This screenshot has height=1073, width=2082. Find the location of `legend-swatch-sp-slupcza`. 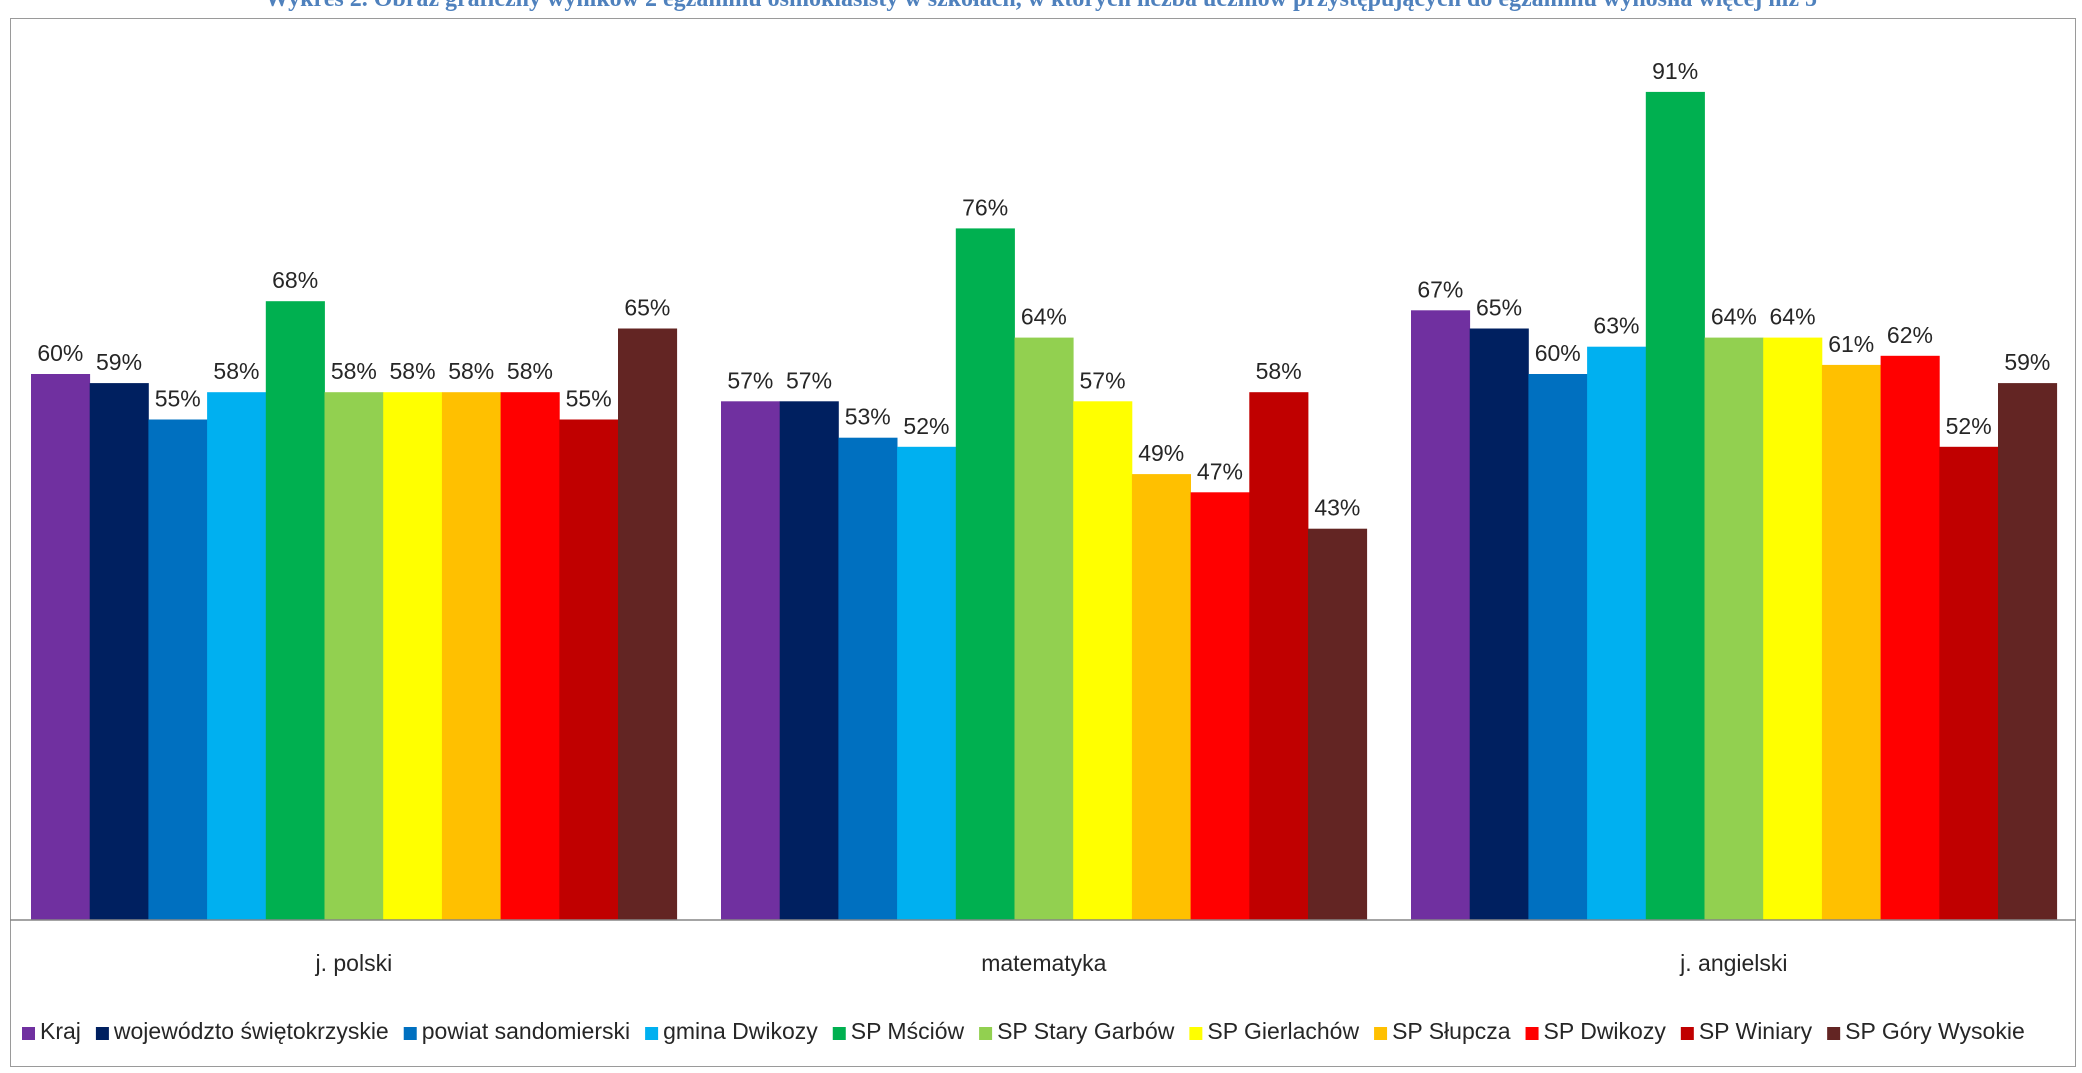

legend-swatch-sp-slupcza is located at coordinates (1381, 1033).